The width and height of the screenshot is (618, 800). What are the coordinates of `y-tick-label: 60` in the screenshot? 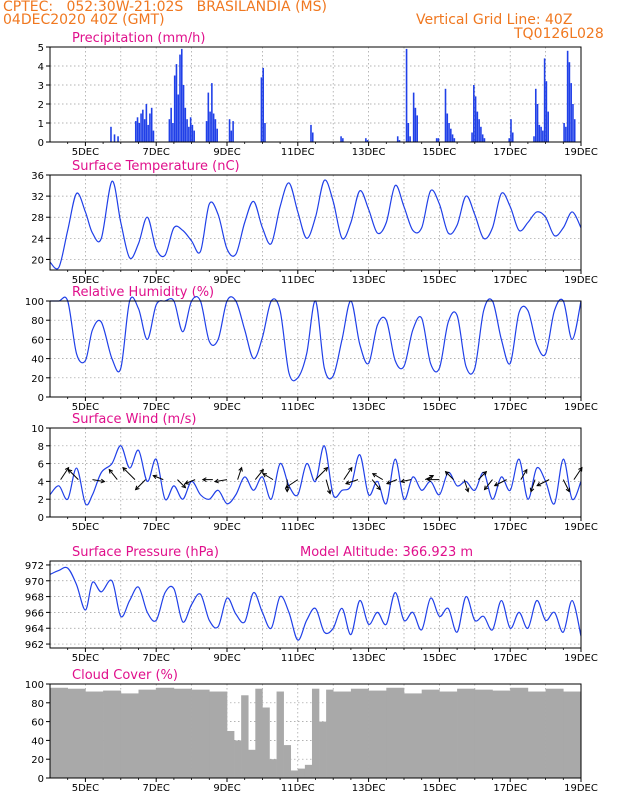 It's located at (37, 340).